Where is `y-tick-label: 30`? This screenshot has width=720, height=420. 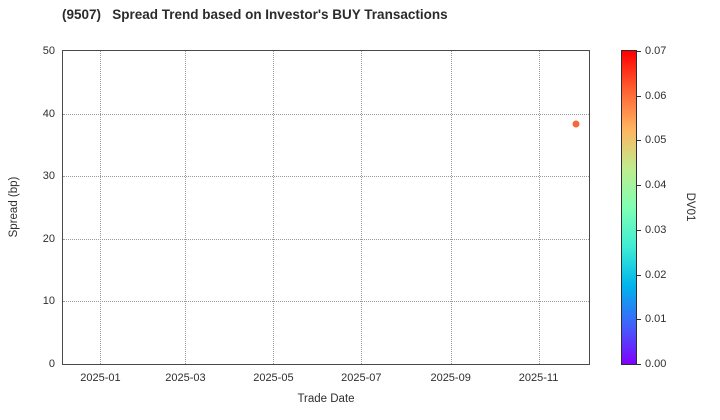 y-tick-label: 30 is located at coordinates (48, 176).